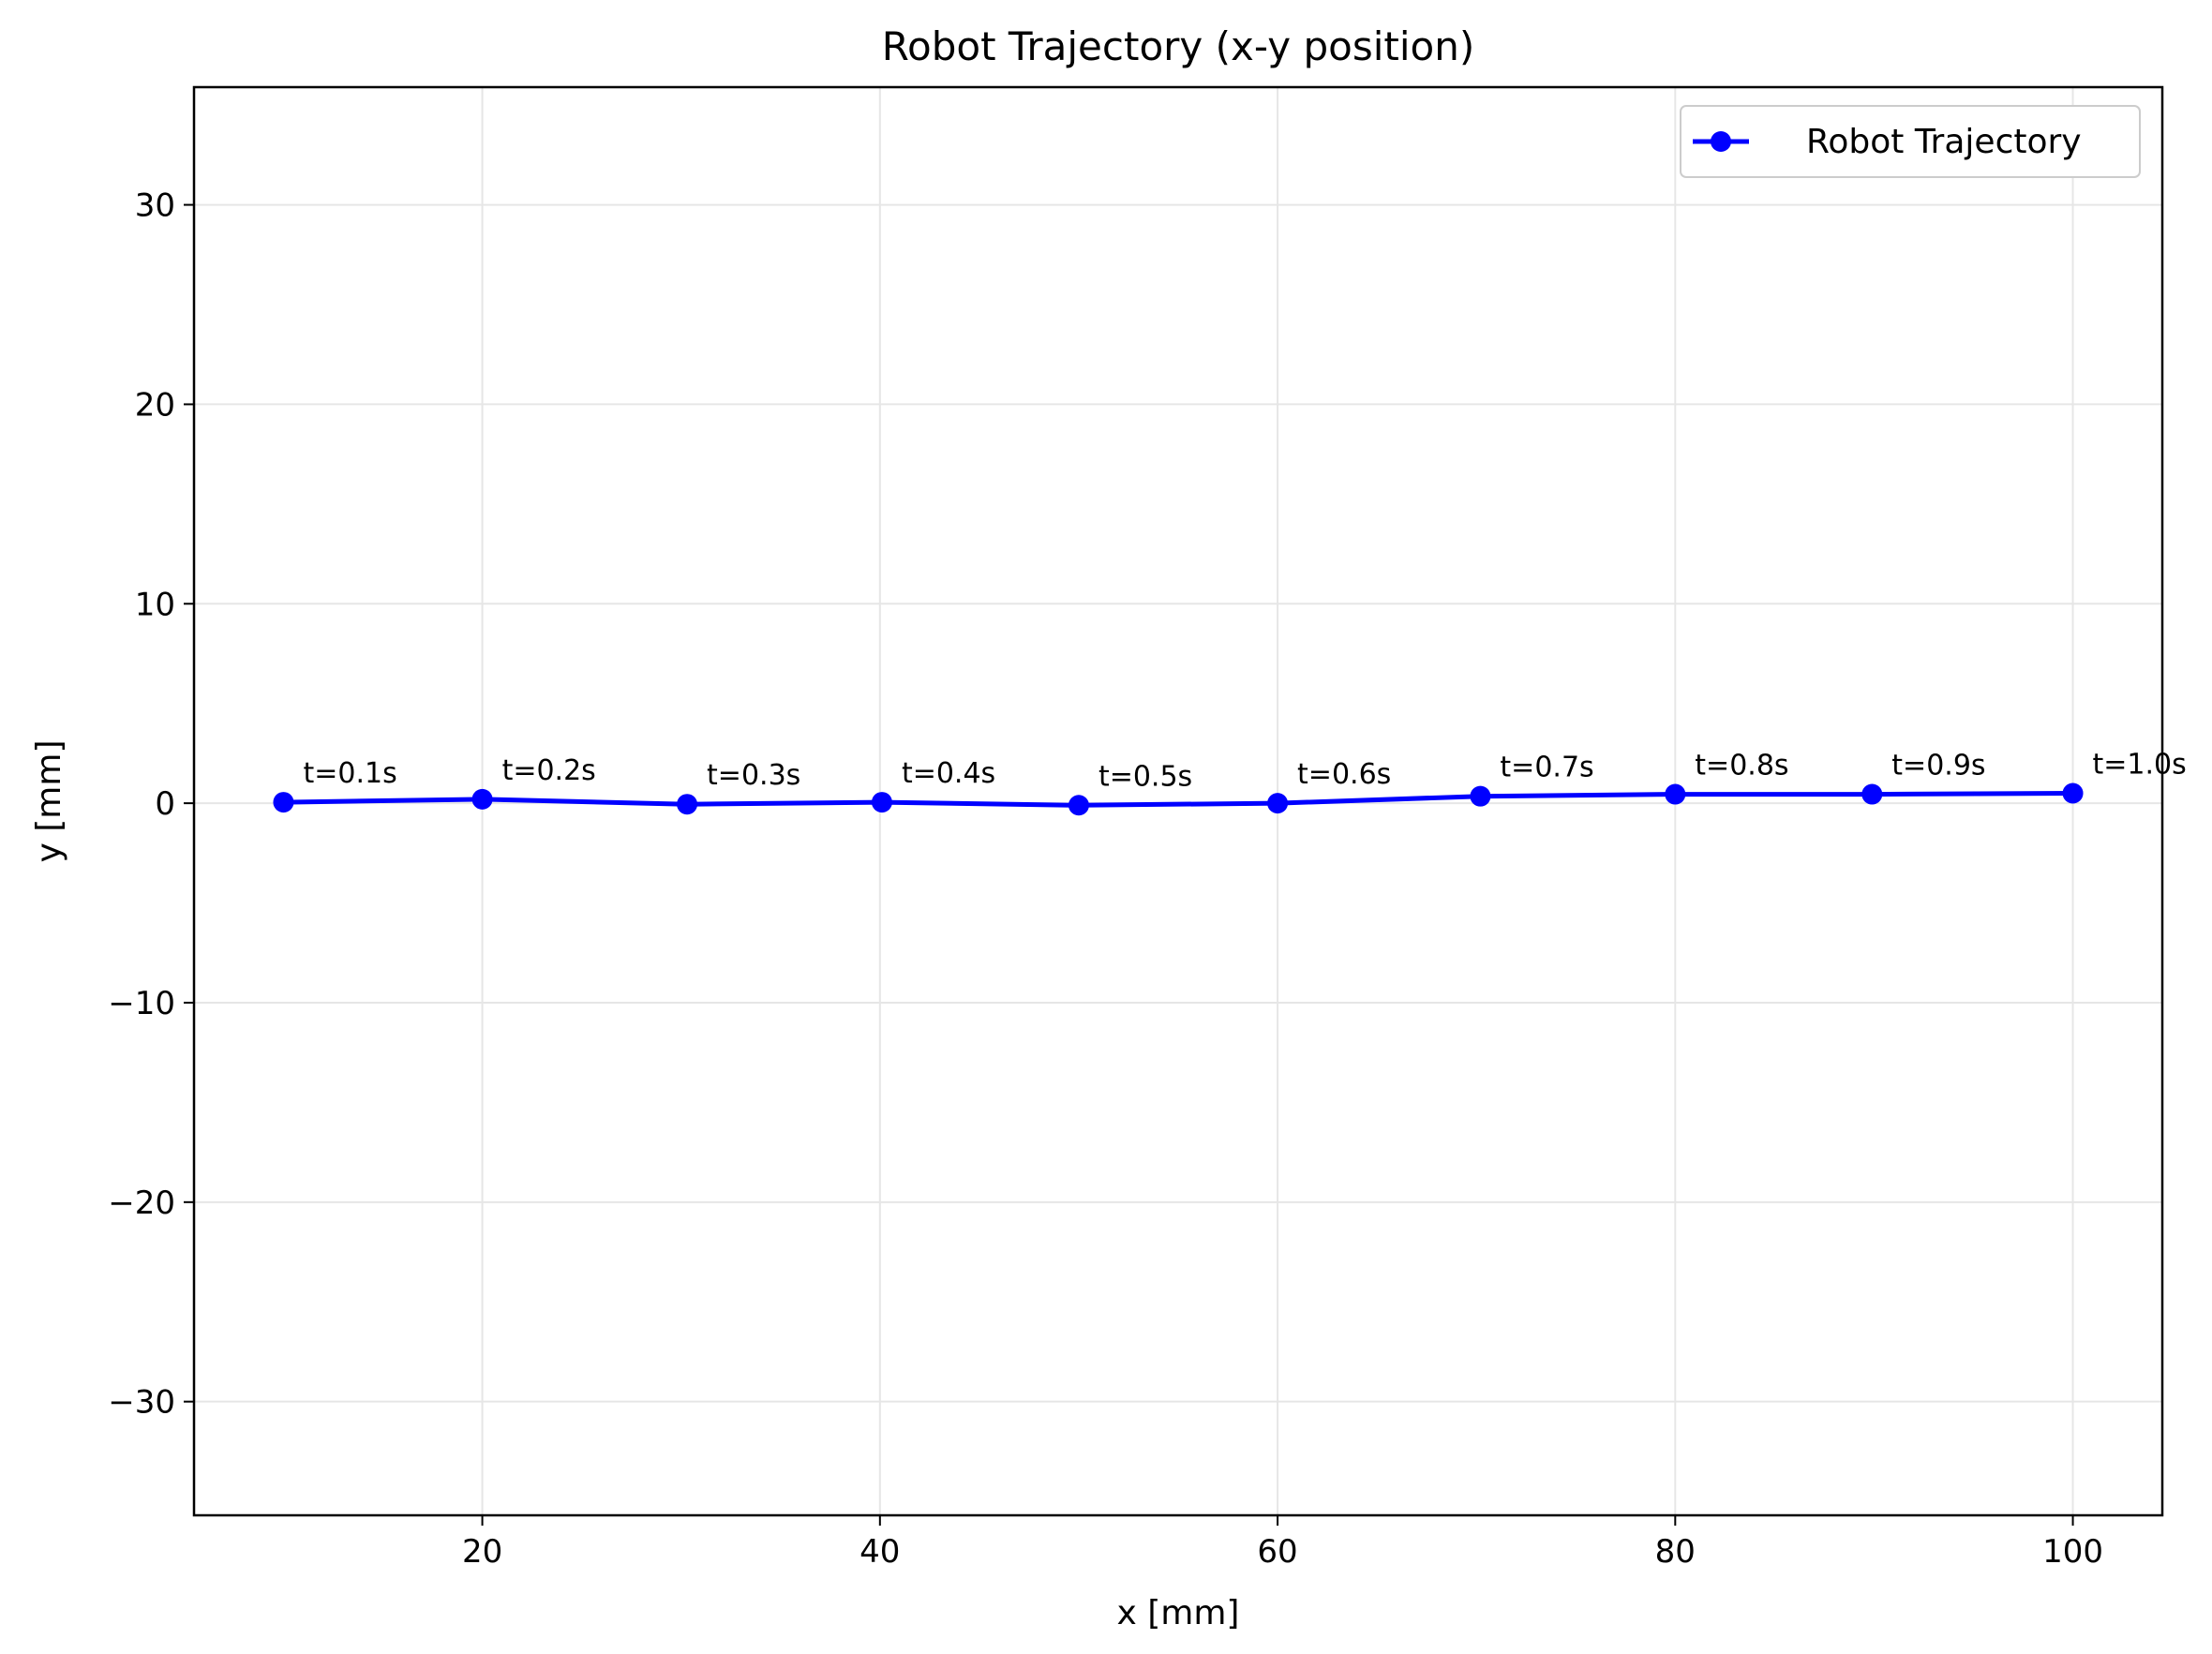 The image size is (2212, 1654). I want to click on point-annotation: t=0.9s, so click(1938, 766).